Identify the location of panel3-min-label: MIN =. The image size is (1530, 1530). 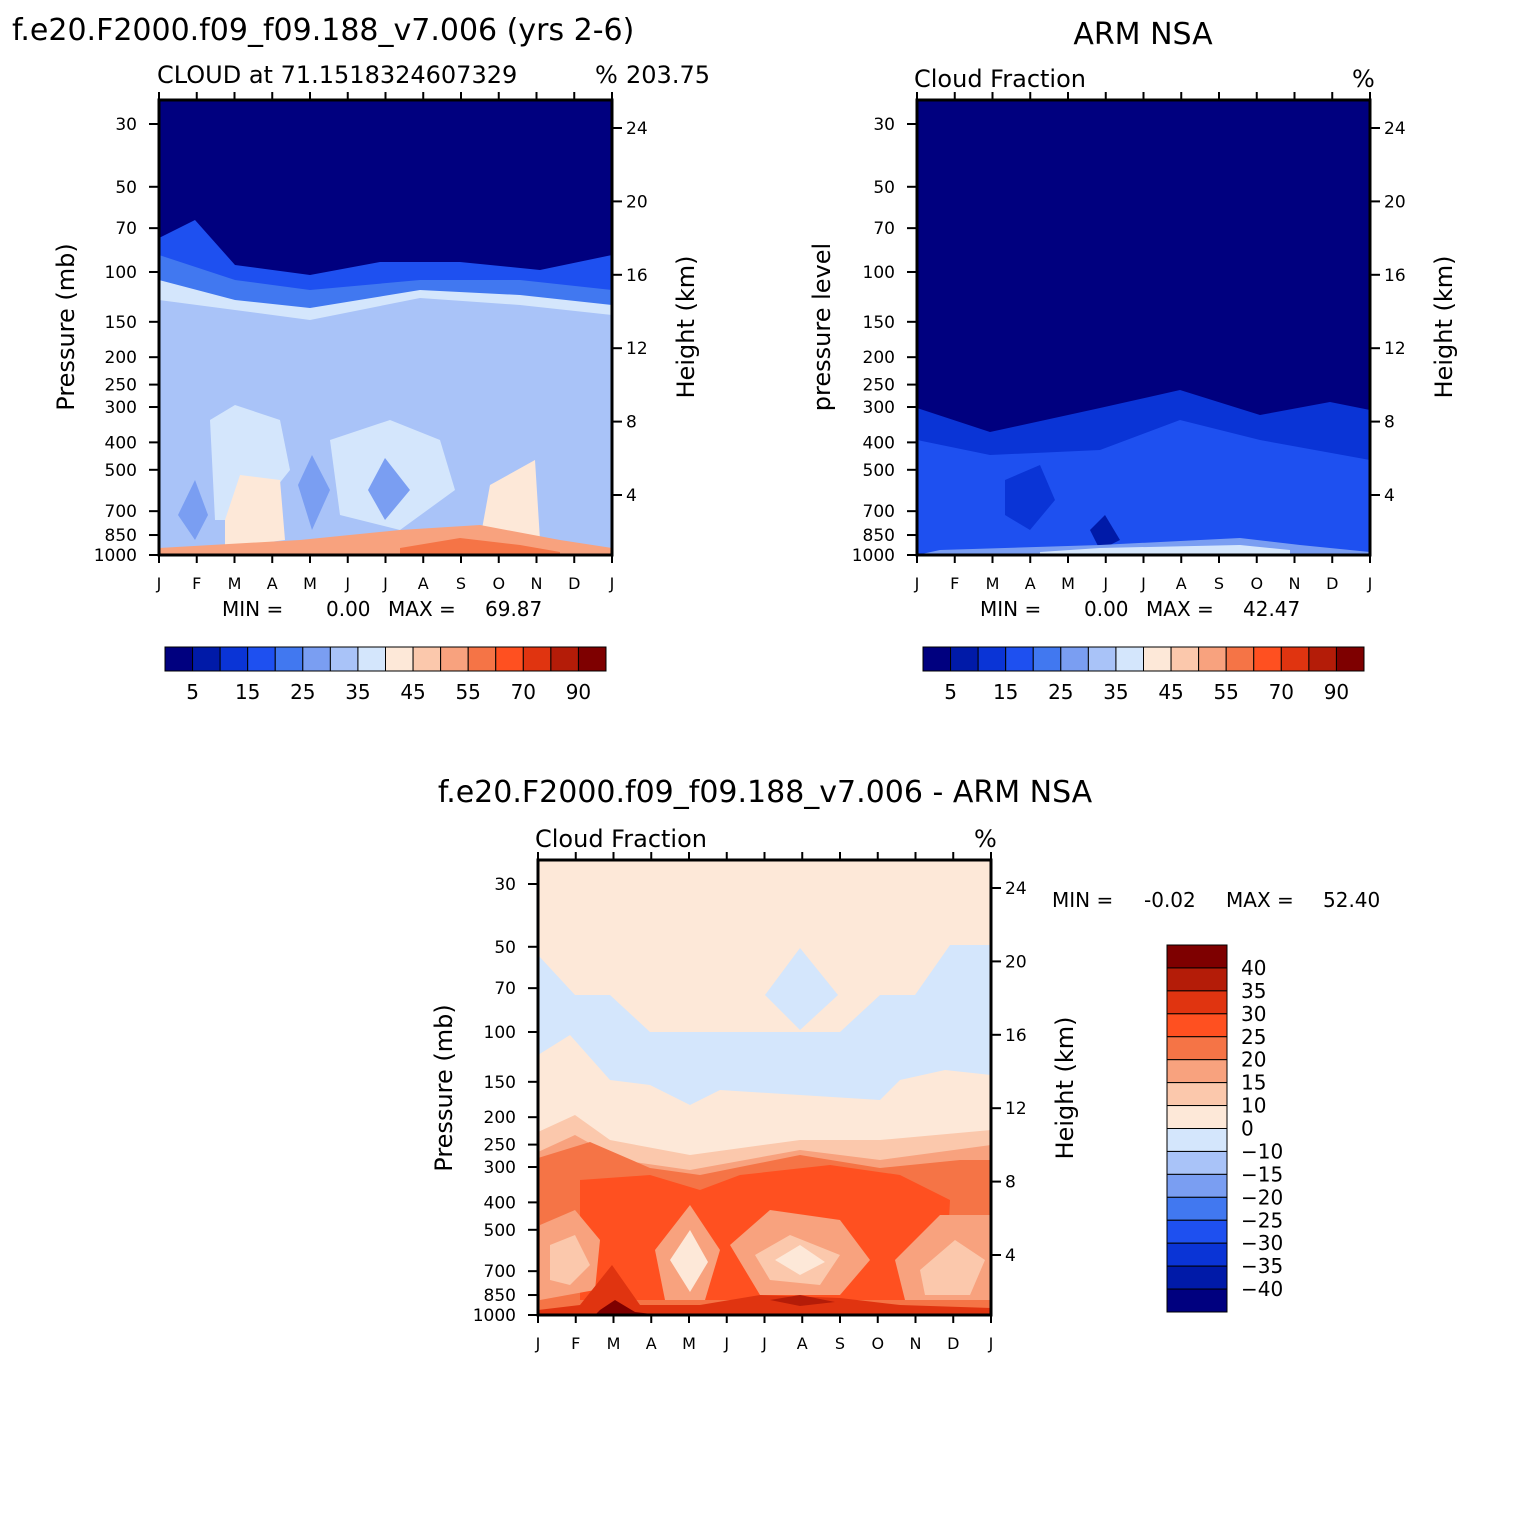
(1082, 900).